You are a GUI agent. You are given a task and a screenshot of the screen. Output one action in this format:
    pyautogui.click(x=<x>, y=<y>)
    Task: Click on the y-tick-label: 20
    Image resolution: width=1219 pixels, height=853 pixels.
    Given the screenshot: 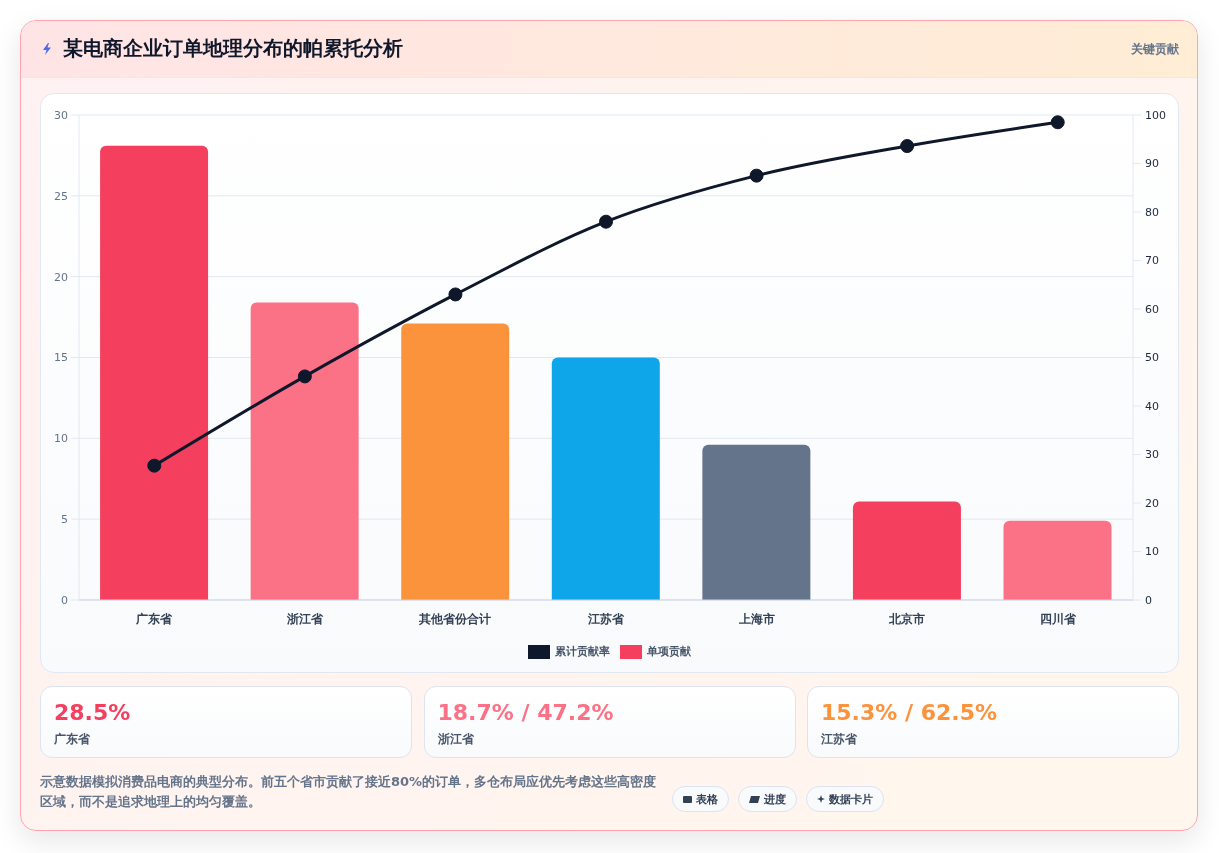 What is the action you would take?
    pyautogui.click(x=61, y=277)
    